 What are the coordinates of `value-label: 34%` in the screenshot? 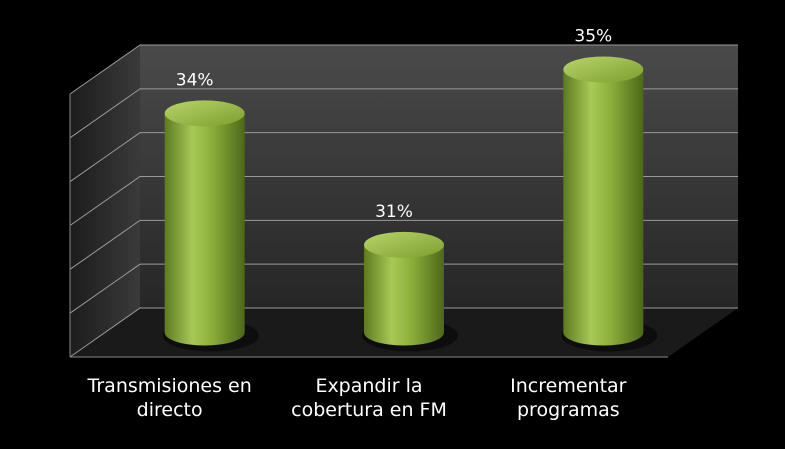 It's located at (195, 80).